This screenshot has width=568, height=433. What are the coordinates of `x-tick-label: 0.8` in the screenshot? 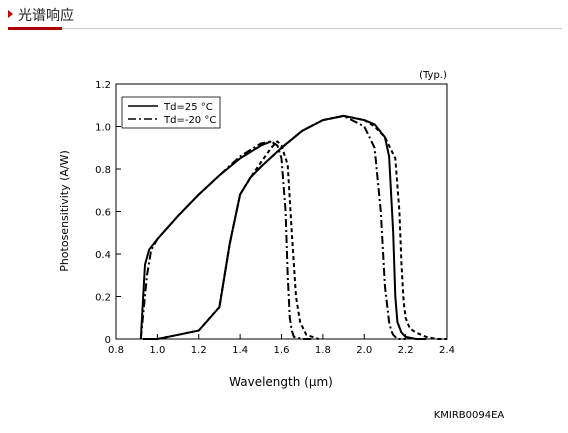 It's located at (116, 350).